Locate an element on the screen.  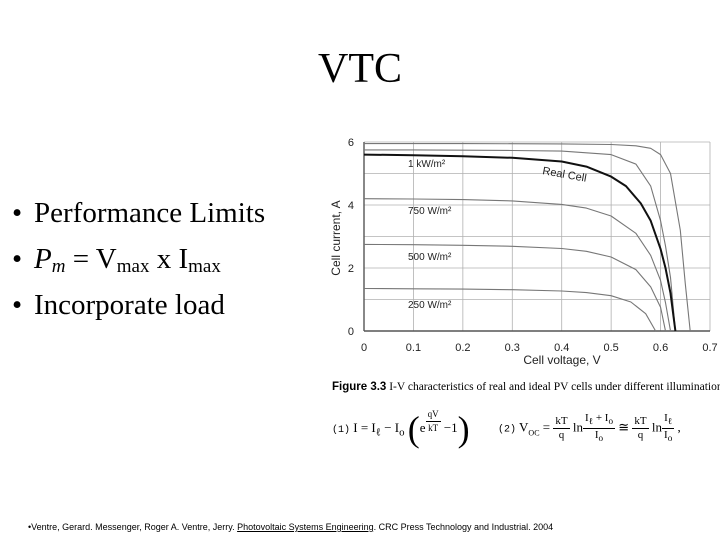
eq1-l-sub: ℓ is located at coordinates (378, 432).